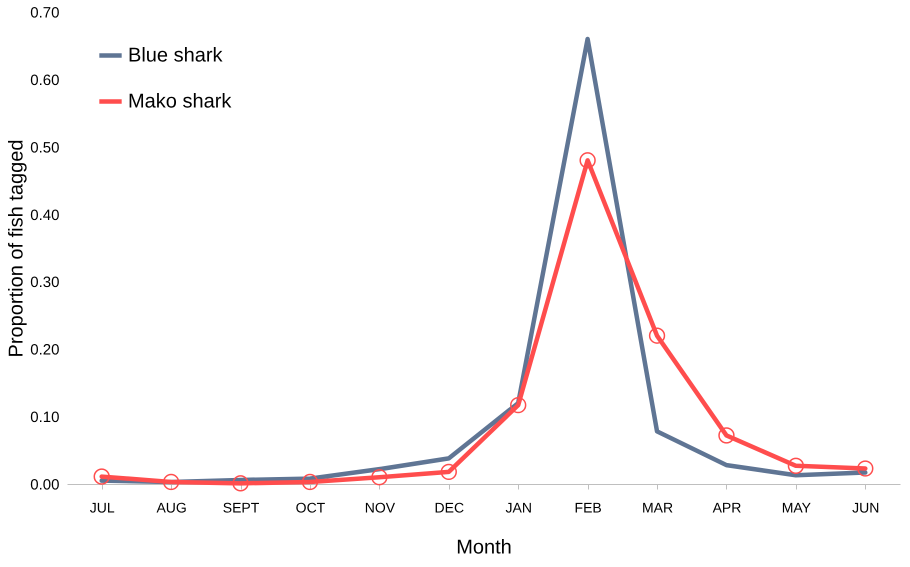  What do you see at coordinates (588, 508) in the screenshot?
I see `x-tick-label: FEB` at bounding box center [588, 508].